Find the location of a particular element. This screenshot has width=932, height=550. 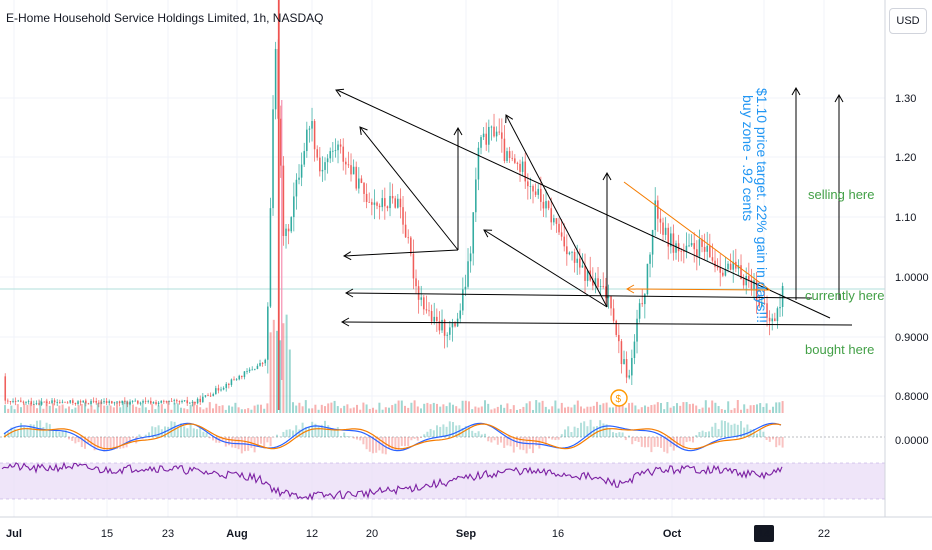

price-axis: 1.30 1.20 1.10 1.0000 0.9000 0.8000 0.0000 is located at coordinates (908, 258).